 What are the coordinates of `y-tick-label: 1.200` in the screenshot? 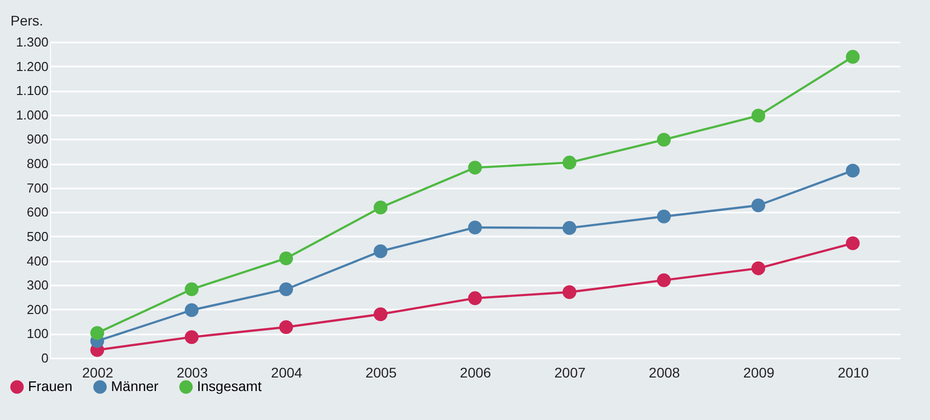 It's located at (32, 66).